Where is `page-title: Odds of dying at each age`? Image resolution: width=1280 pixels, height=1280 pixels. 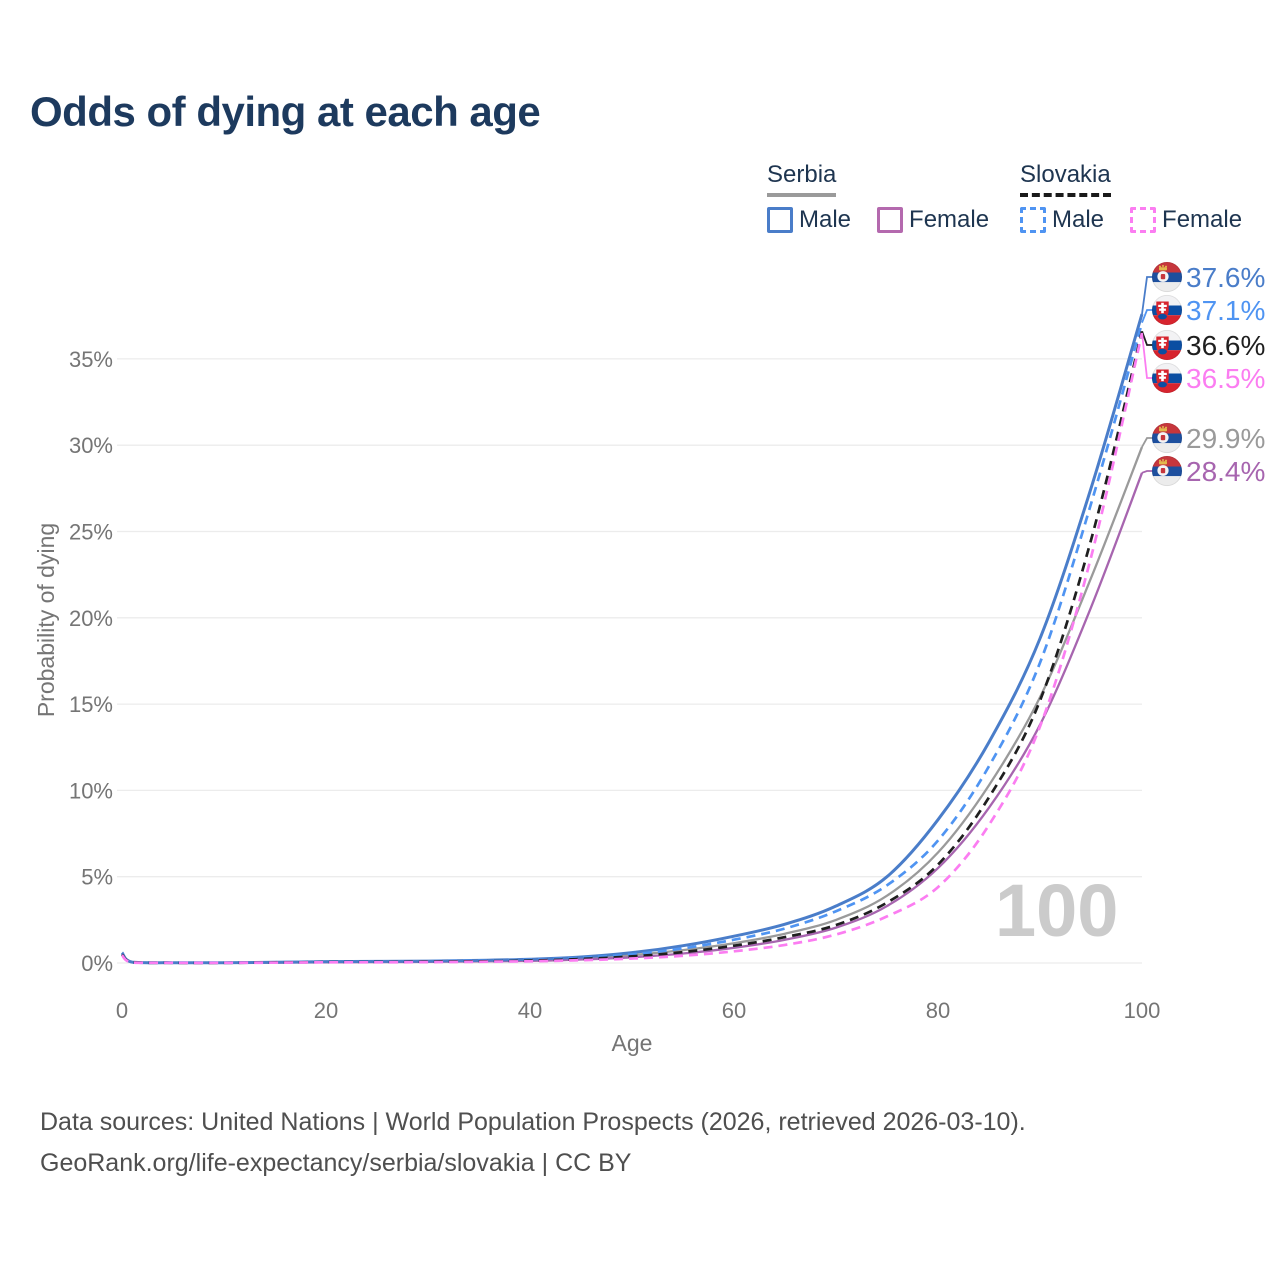 page-title: Odds of dying at each age is located at coordinates (285, 111).